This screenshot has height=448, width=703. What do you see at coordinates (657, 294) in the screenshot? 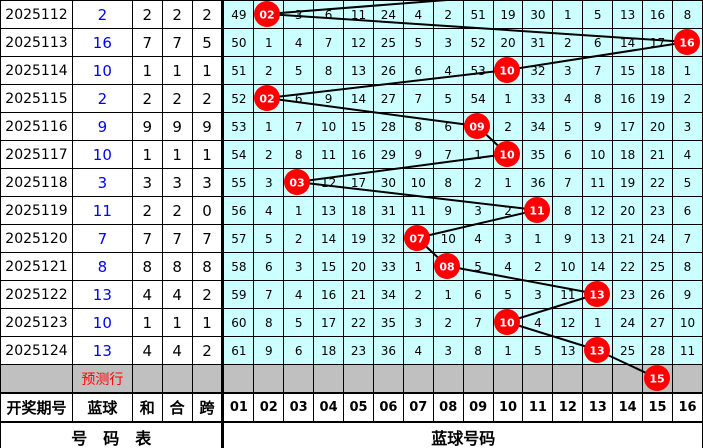
I see `omission-cell: 26` at bounding box center [657, 294].